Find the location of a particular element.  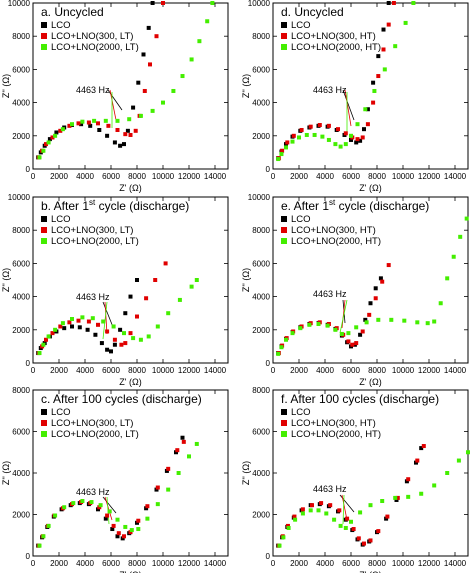

y-axis-label: Z'' (Ω) is located at coordinates (6, 473).